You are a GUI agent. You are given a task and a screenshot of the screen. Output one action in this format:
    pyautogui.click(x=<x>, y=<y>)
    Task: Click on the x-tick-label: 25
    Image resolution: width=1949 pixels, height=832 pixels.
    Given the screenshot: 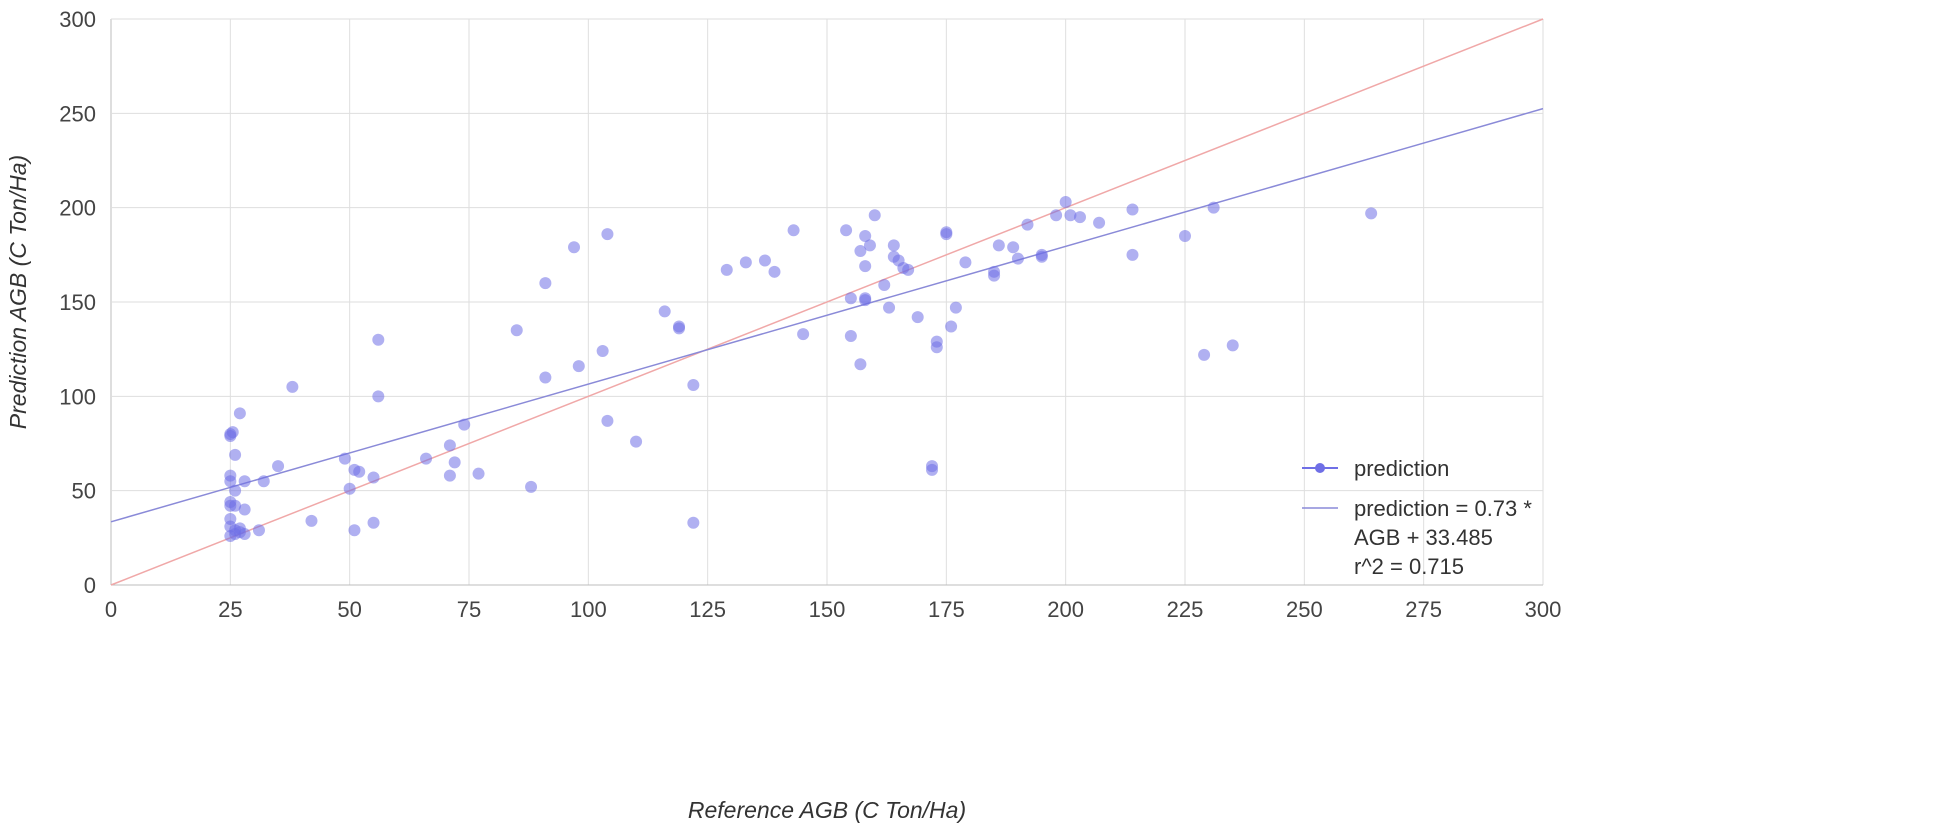 What is the action you would take?
    pyautogui.click(x=230, y=609)
    